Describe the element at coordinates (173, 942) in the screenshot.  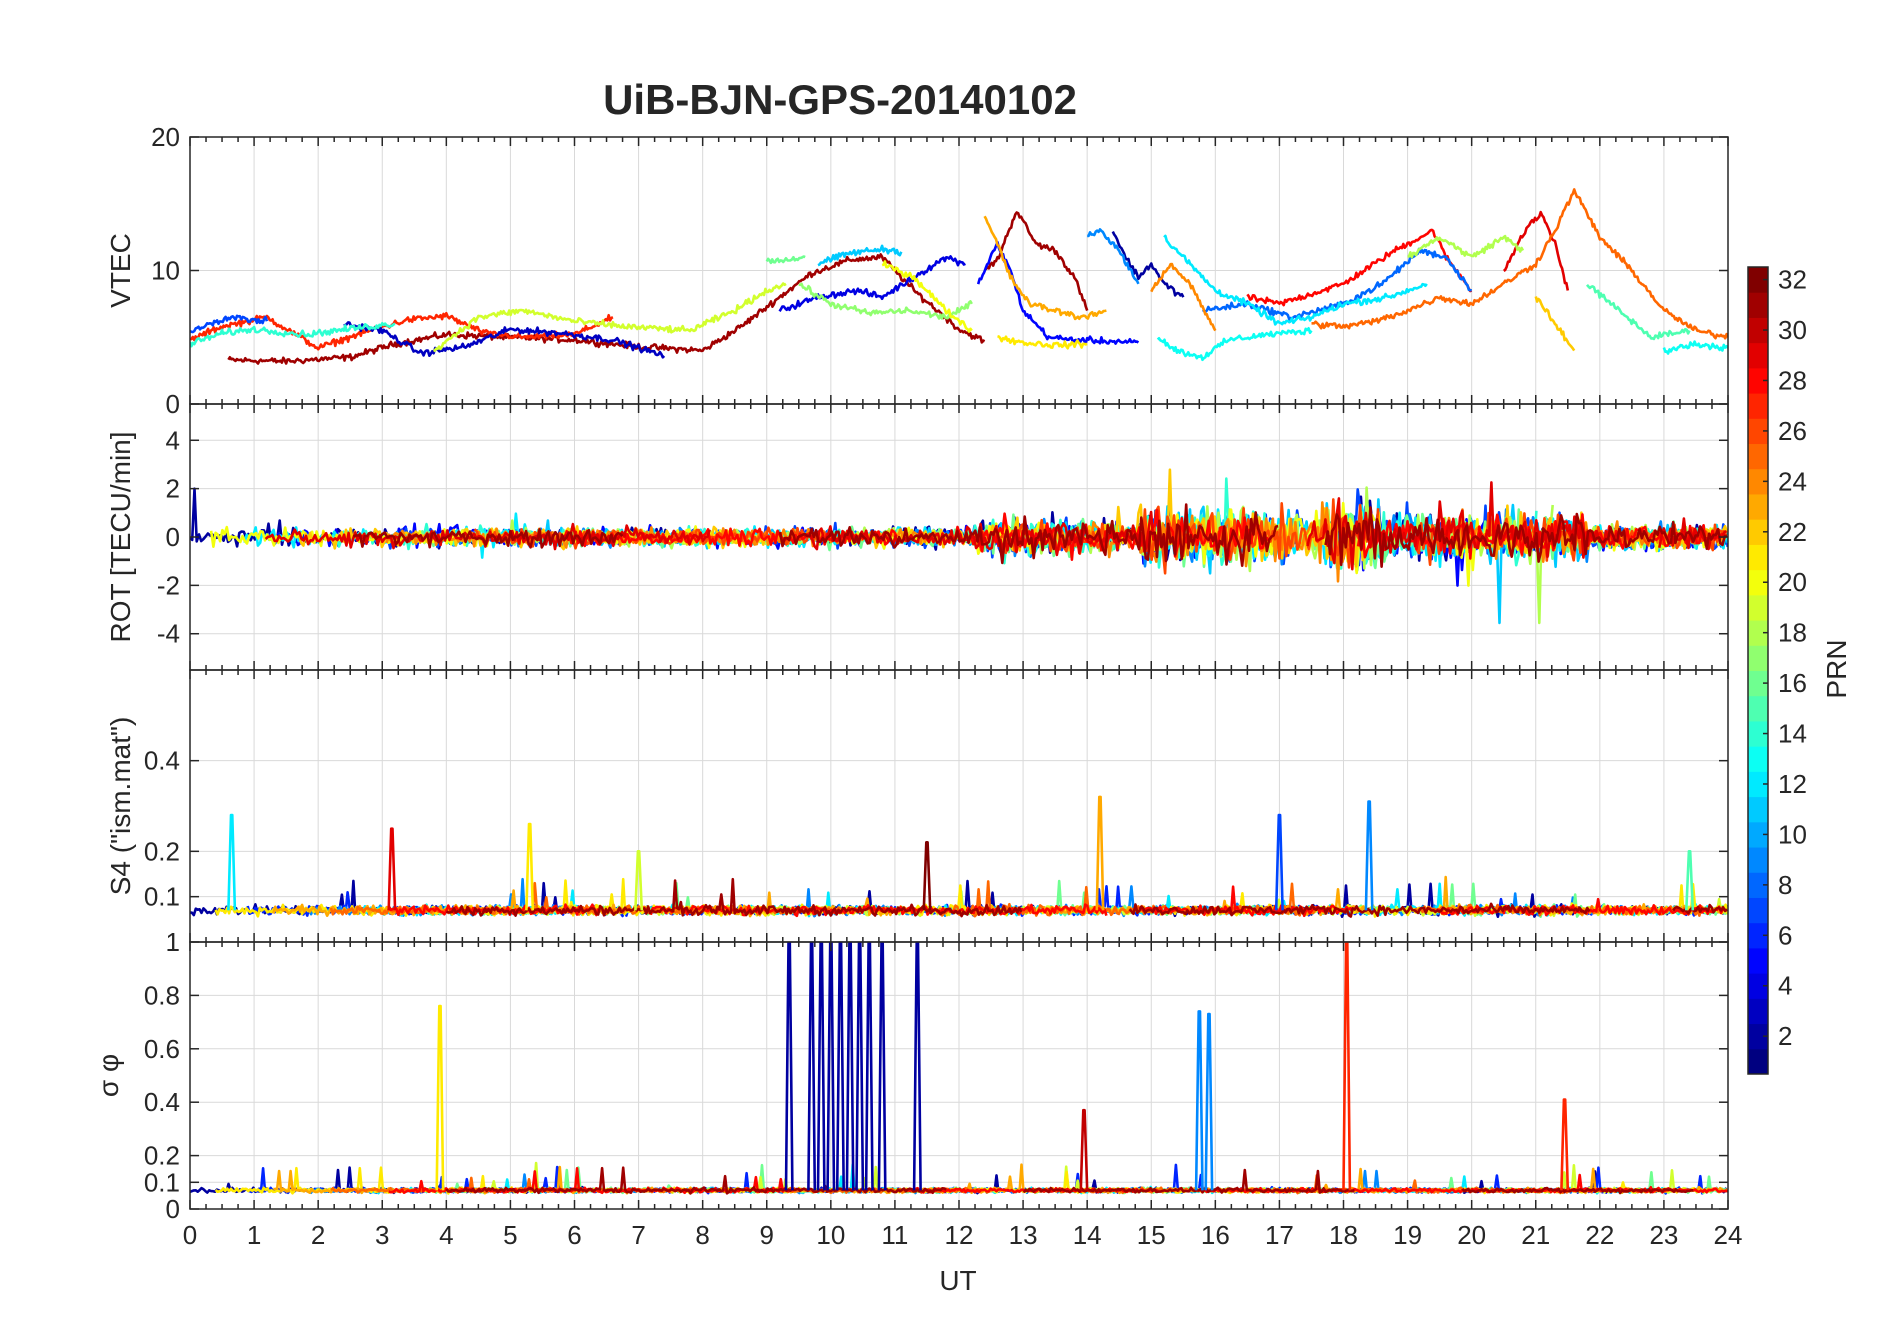
I see `y-tick-label: 1` at that location.